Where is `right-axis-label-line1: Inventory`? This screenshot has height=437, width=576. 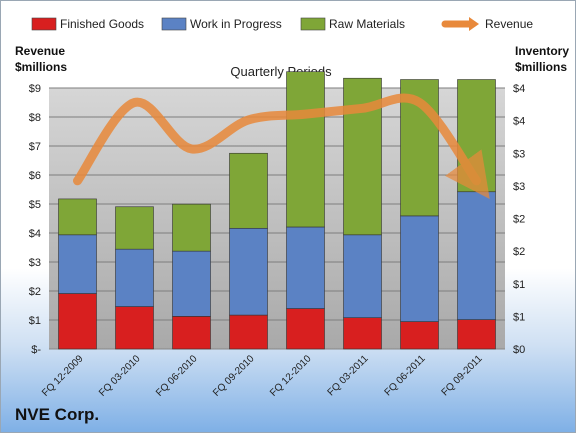
right-axis-label-line1: Inventory is located at coordinates (542, 51).